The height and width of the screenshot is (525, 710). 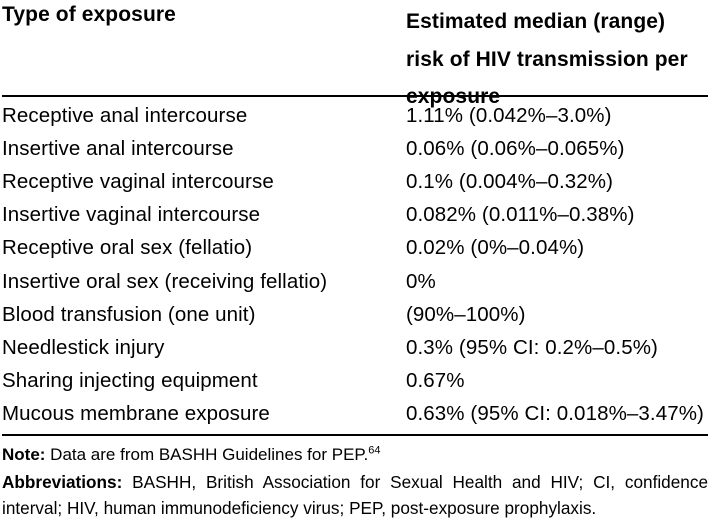 I want to click on risk-value-cell: 0.67%, so click(x=435, y=381).